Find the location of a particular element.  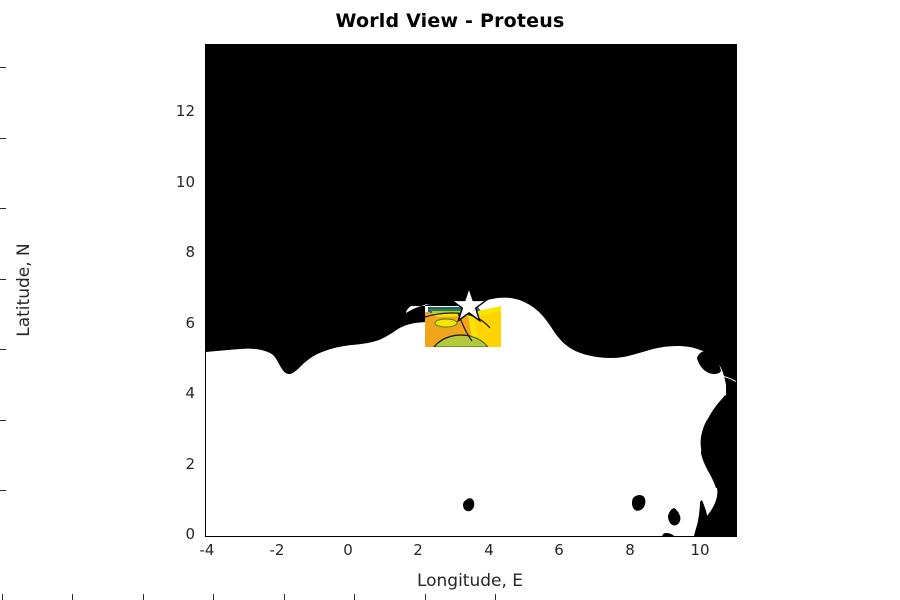

xticklabel-5: 6 is located at coordinates (559, 550).